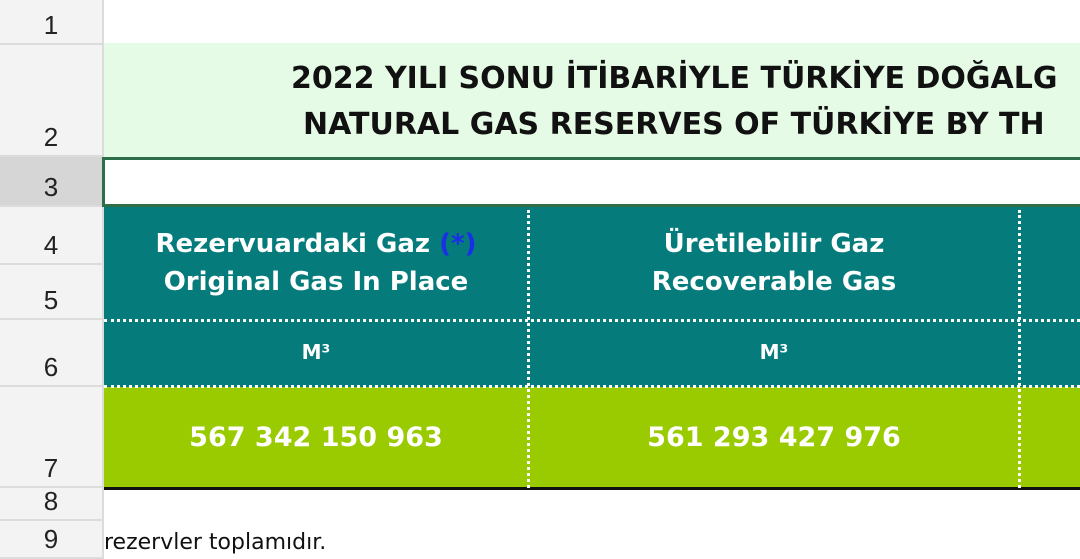 The height and width of the screenshot is (559, 1080). I want to click on col-a-value: 567 342 150 963, so click(316, 437).